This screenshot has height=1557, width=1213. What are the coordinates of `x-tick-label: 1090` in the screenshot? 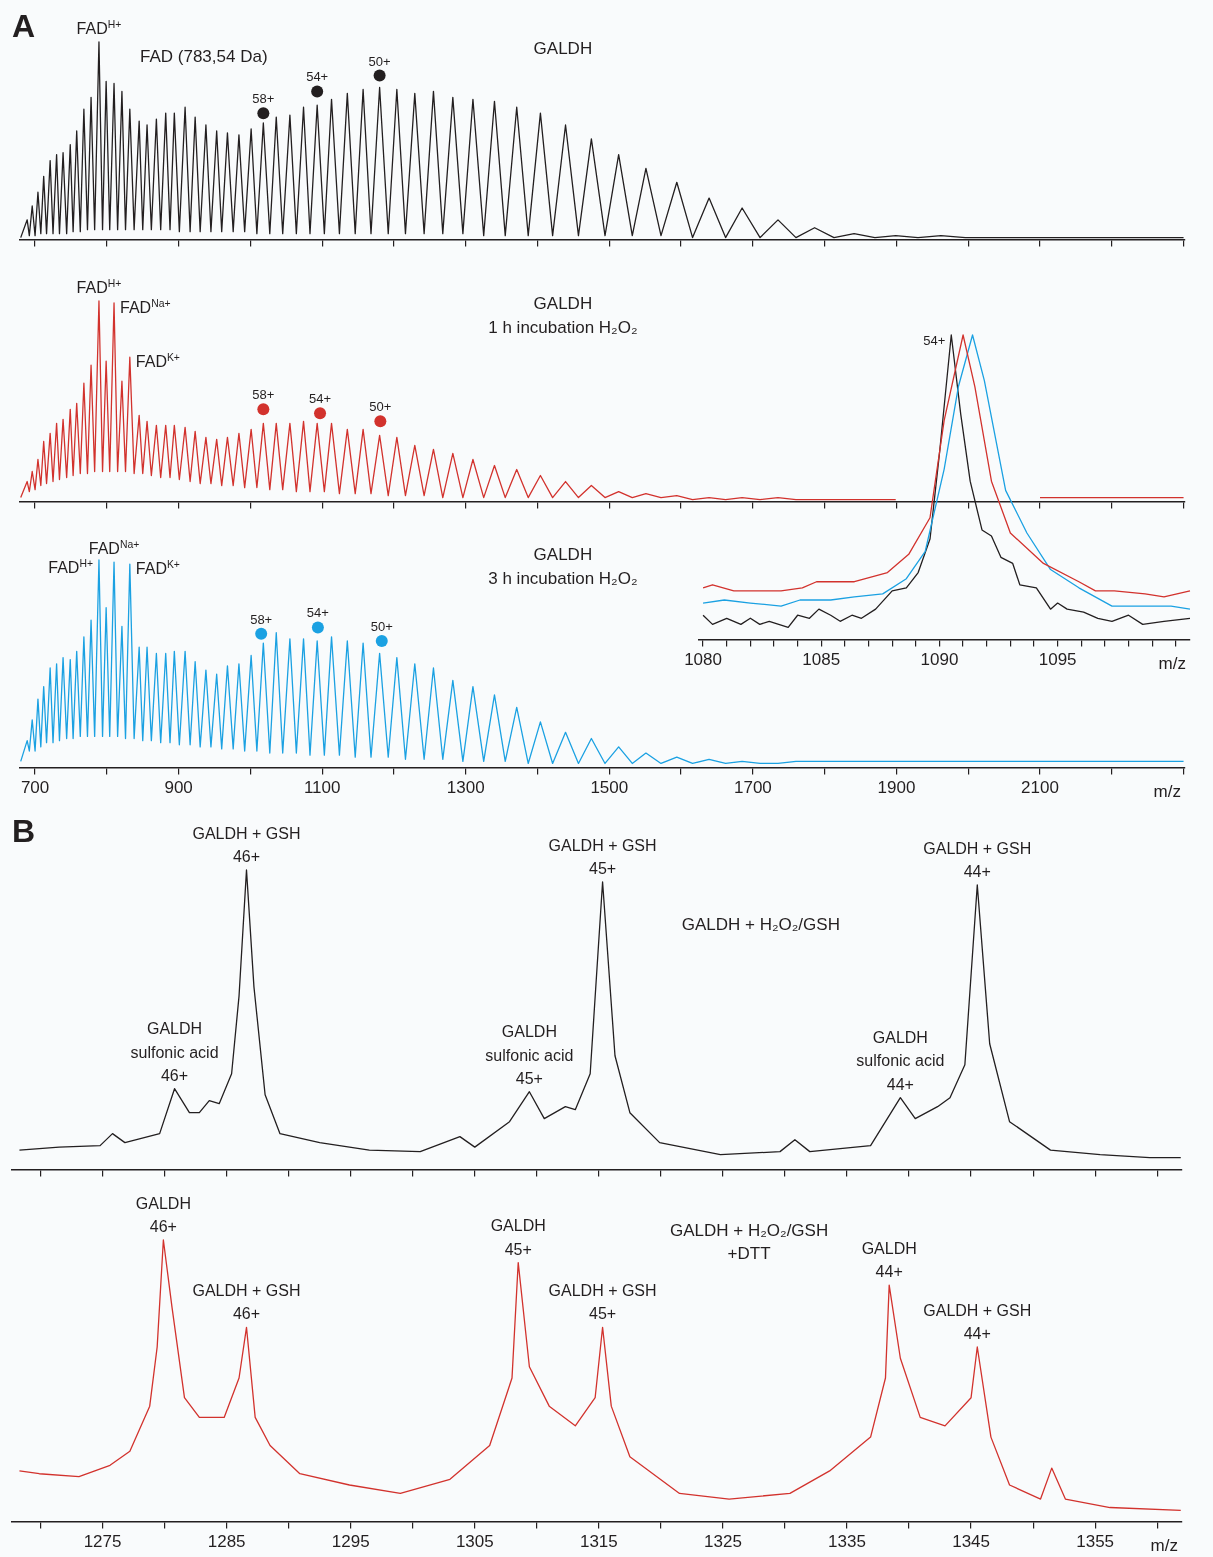 It's located at (939, 660).